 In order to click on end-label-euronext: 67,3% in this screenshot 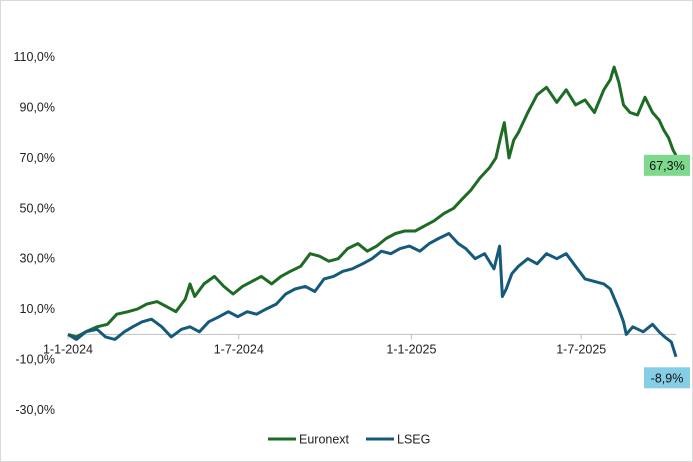, I will do `click(667, 165)`.